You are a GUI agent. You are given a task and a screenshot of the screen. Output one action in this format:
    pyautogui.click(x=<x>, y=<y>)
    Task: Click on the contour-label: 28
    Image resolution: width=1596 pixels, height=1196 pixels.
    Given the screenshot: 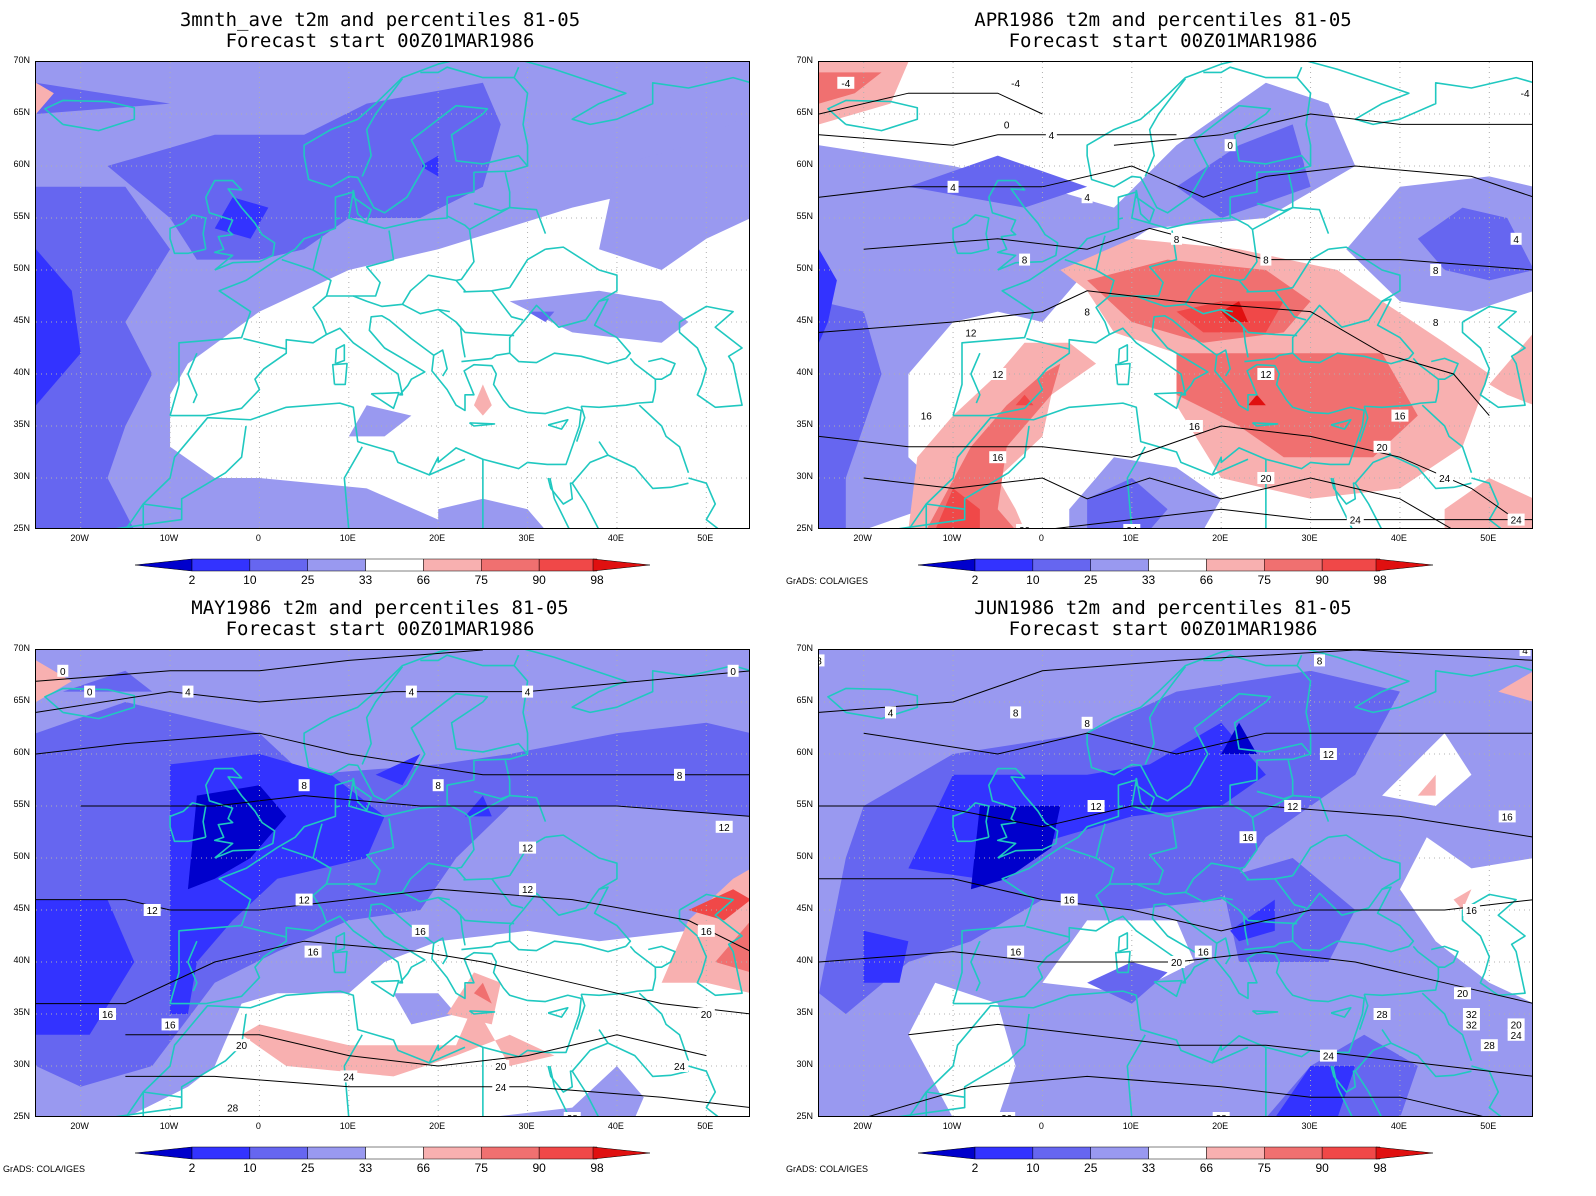 What is the action you would take?
    pyautogui.click(x=1489, y=1045)
    